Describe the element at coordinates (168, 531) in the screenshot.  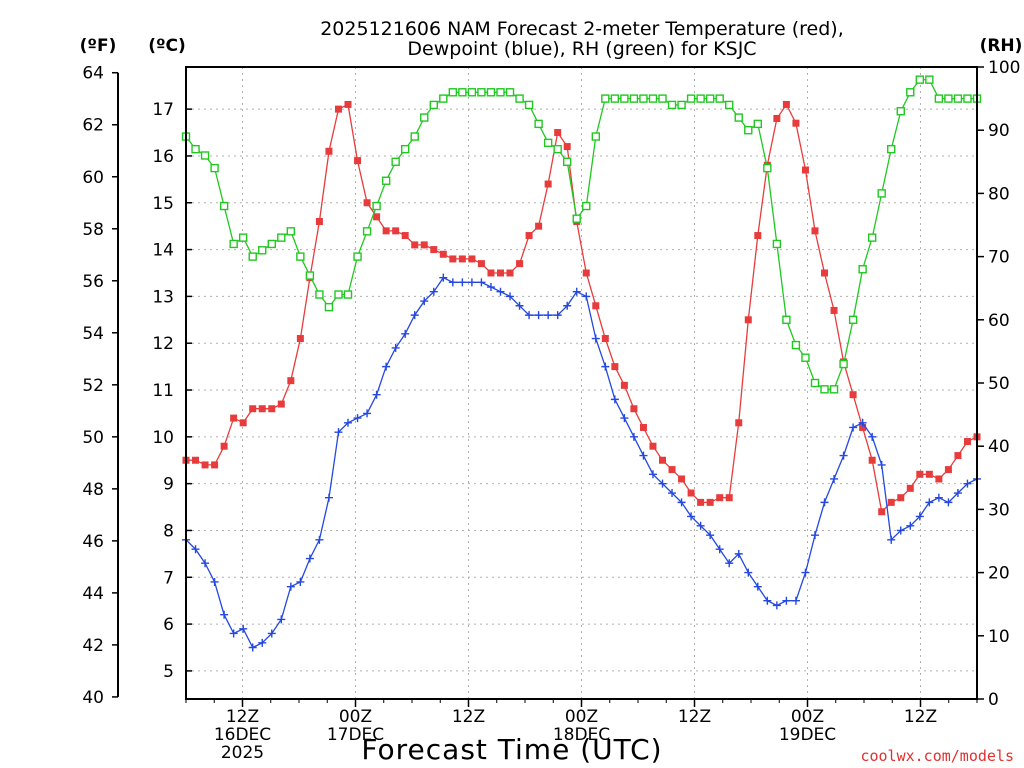
I see `celsius-tick-label: 8` at that location.